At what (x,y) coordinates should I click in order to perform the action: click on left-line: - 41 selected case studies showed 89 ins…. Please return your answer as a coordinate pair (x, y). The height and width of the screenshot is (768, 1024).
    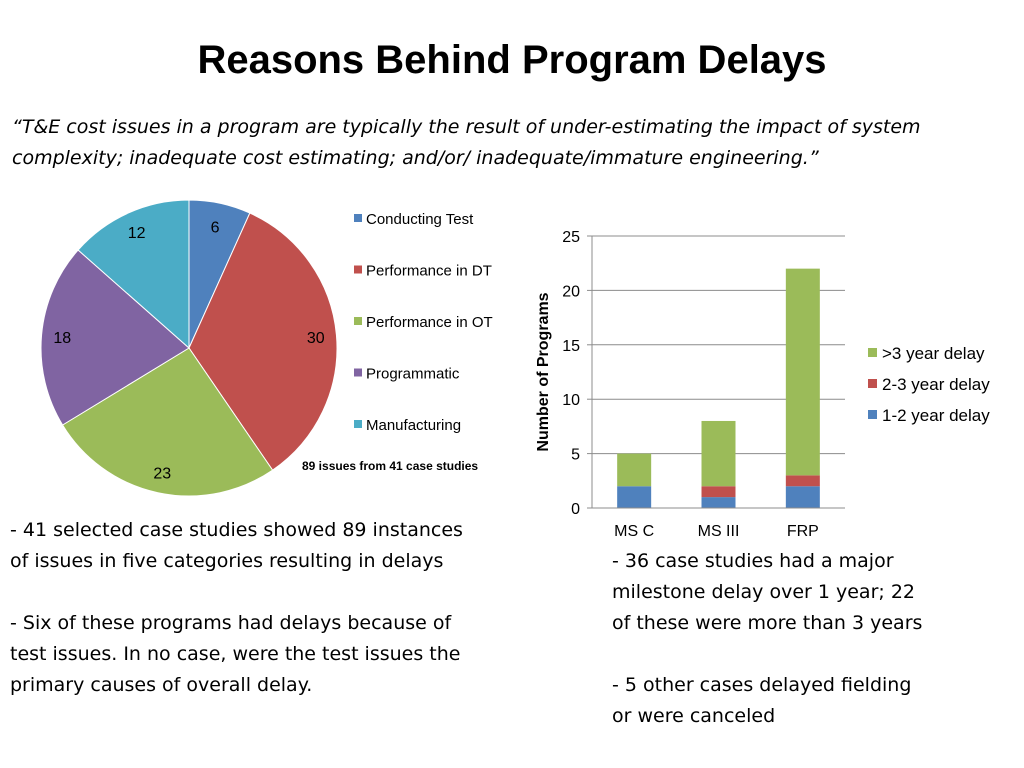
    Looking at the image, I should click on (236, 530).